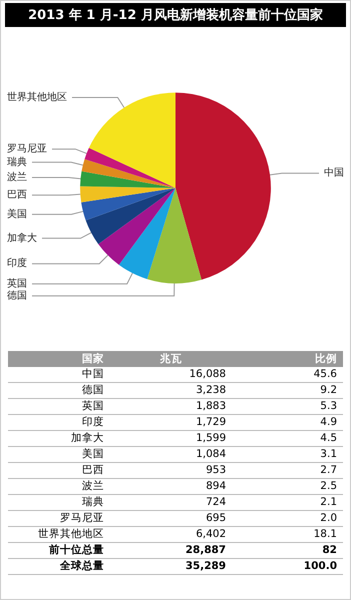 The image size is (351, 600). Describe the element at coordinates (287, 438) in the screenshot. I see `data-label: 4.5` at that location.